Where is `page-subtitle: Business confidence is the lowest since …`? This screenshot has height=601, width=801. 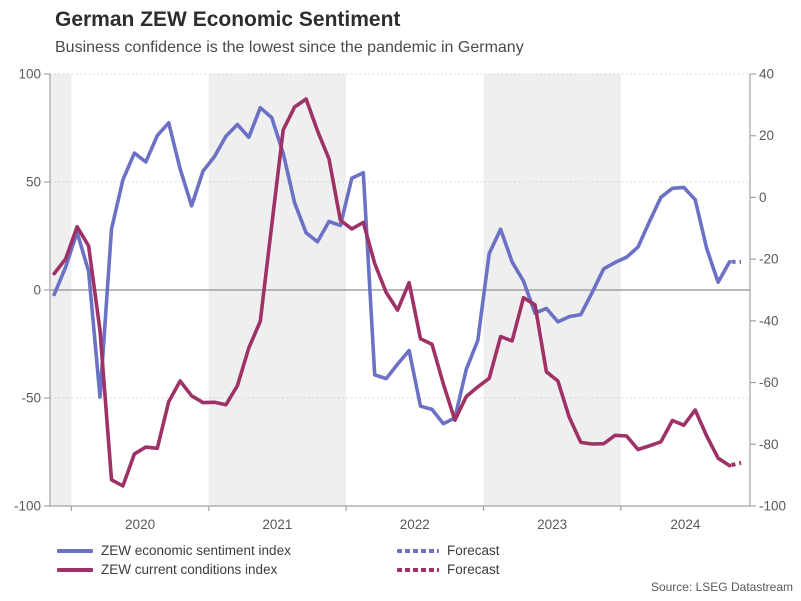
page-subtitle: Business confidence is the lowest since … is located at coordinates (289, 47).